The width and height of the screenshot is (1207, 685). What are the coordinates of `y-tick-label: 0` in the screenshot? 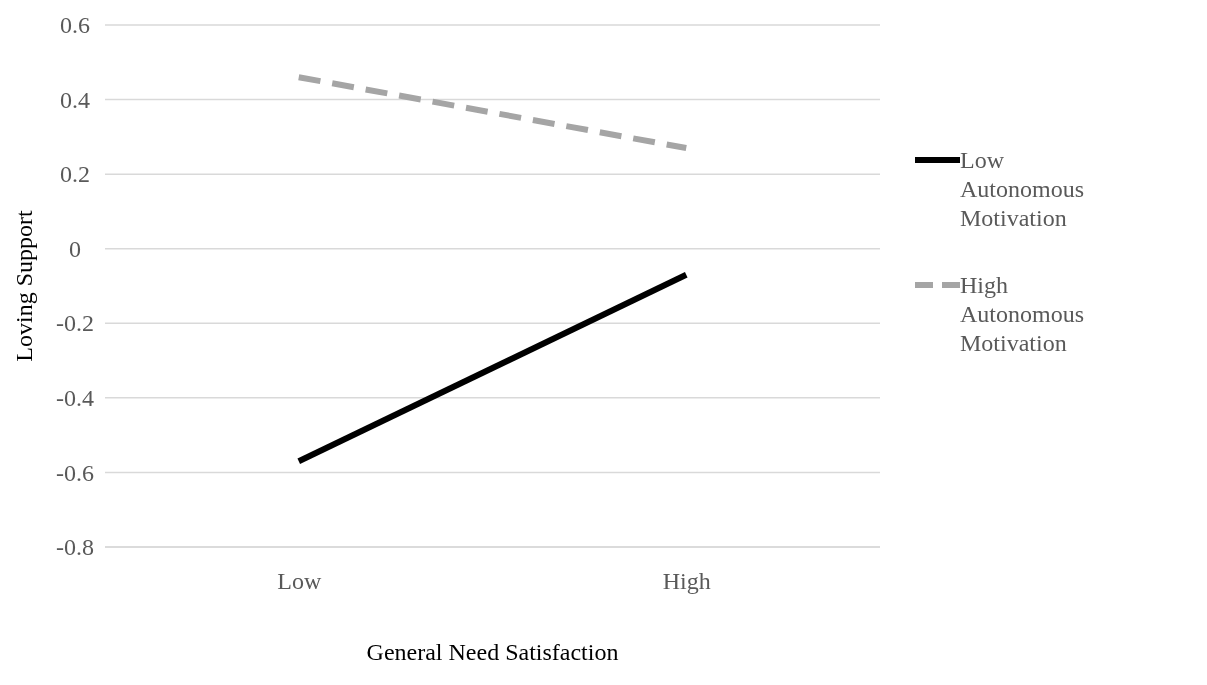 It's located at (75, 248).